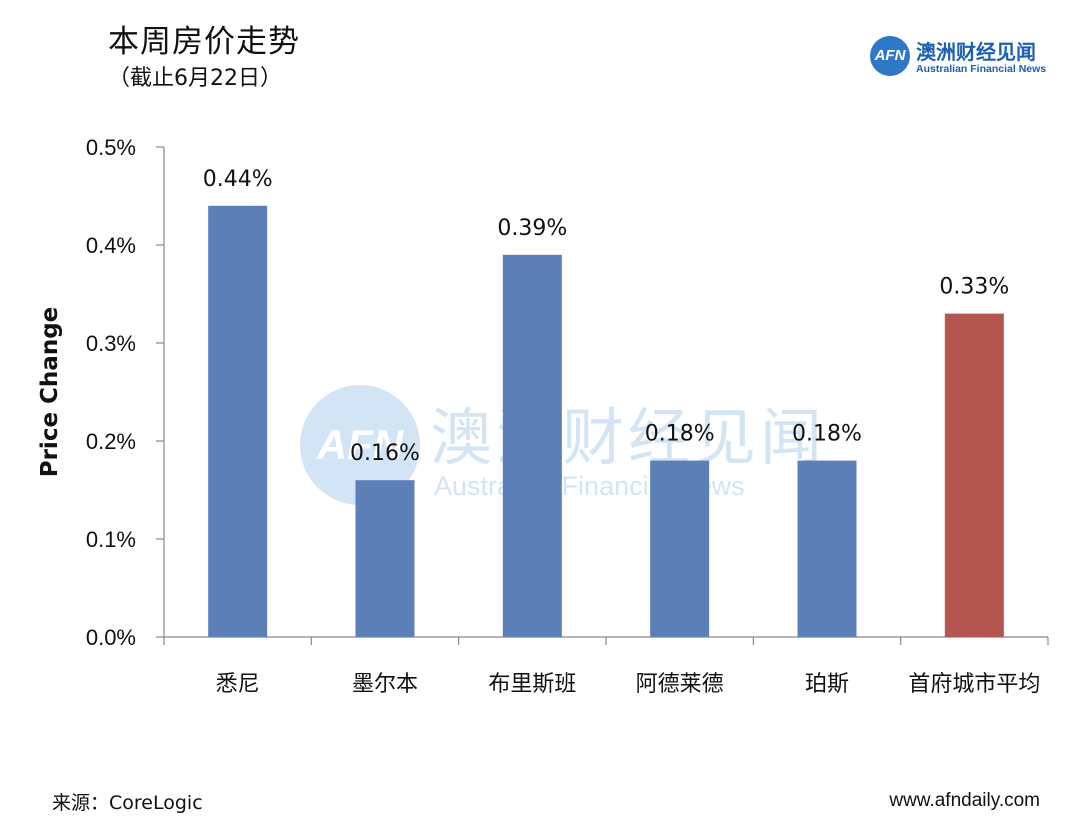 The height and width of the screenshot is (832, 1080). What do you see at coordinates (204, 42) in the screenshot?
I see `chart-title: 本周房价走势` at bounding box center [204, 42].